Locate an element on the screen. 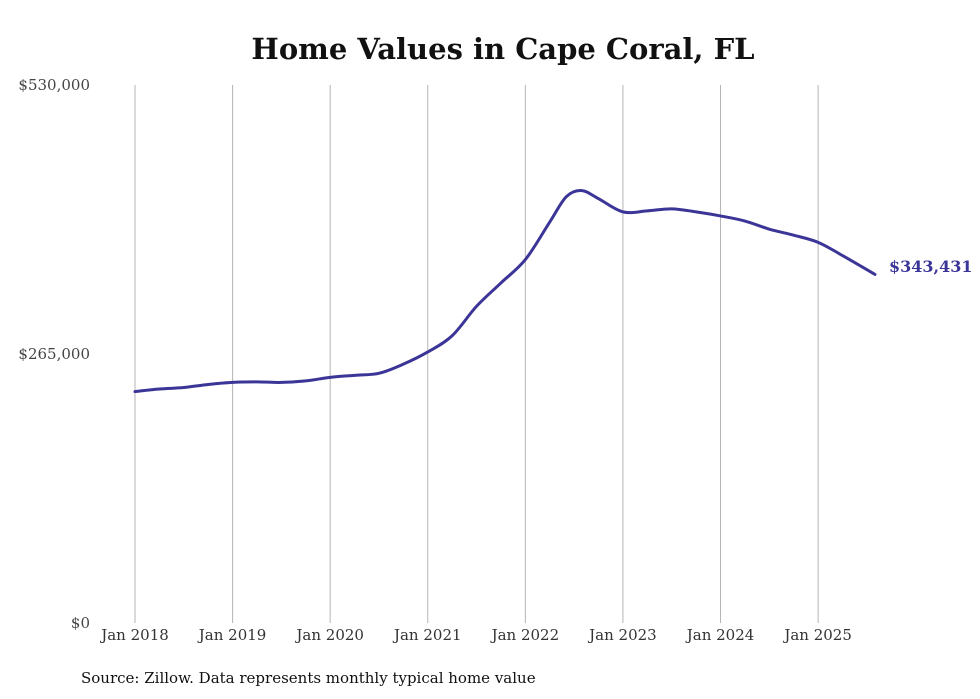 The height and width of the screenshot is (699, 980). chart-title: Home Values in Cape Coral, FL is located at coordinates (502, 49).